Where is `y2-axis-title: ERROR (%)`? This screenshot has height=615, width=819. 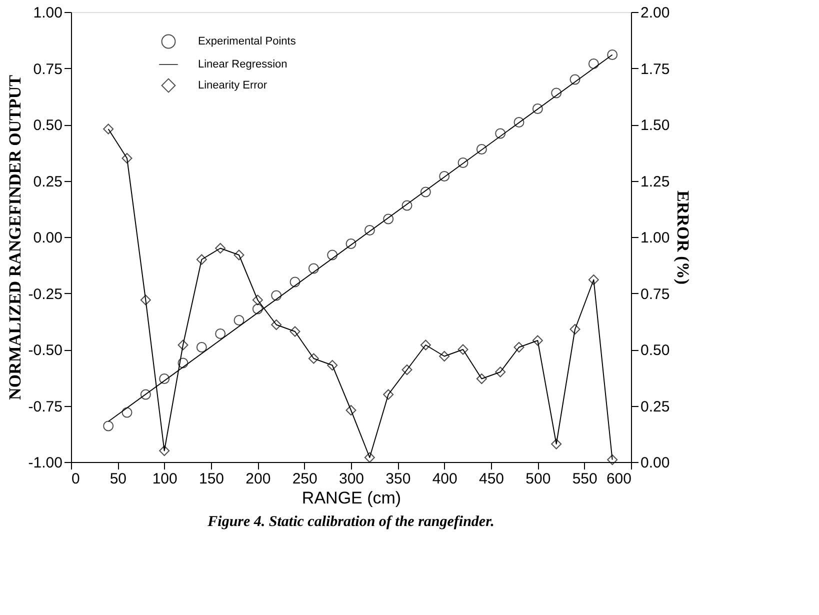
y2-axis-title: ERROR (%) is located at coordinates (683, 237).